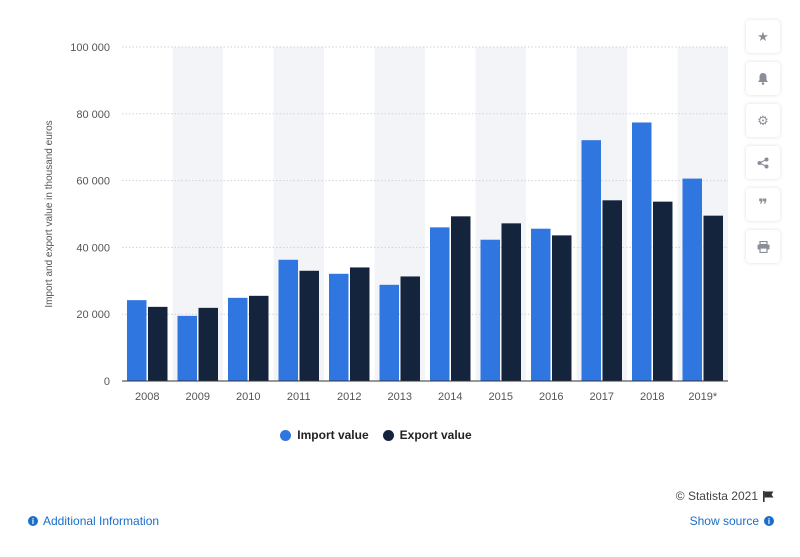 The image size is (800, 557). Describe the element at coordinates (724, 521) in the screenshot. I see `show-source-label: Show source` at that location.